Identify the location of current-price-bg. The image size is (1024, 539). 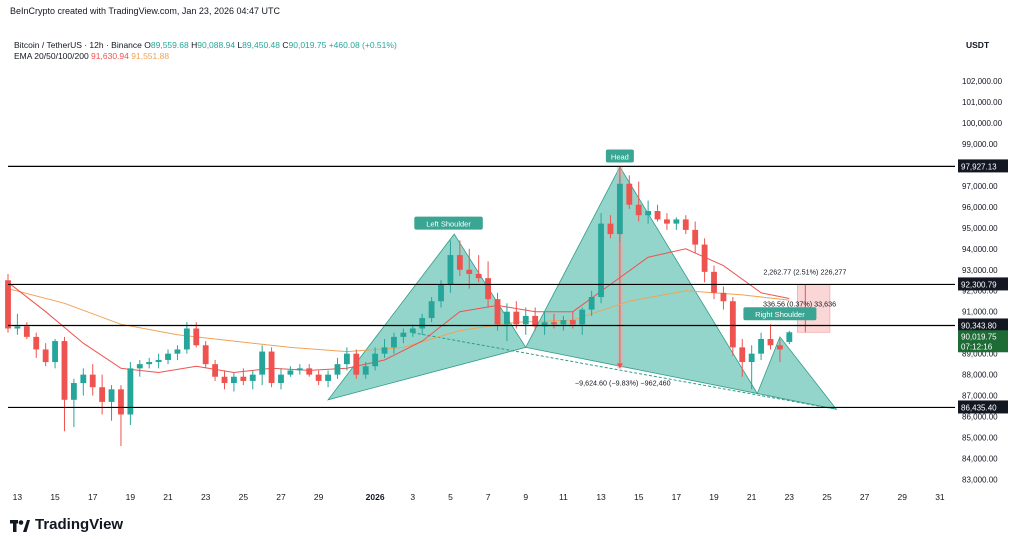
(983, 341).